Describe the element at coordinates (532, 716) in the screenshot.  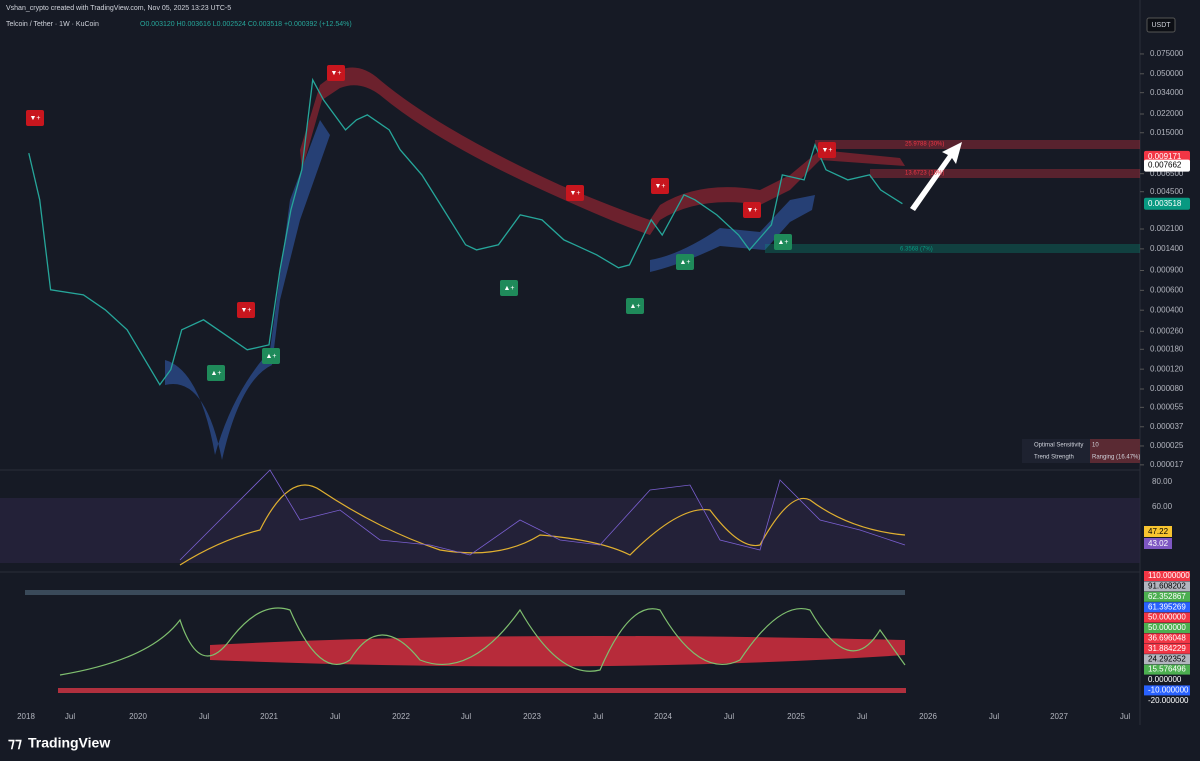
I see `x-tick-label: 2023` at that location.